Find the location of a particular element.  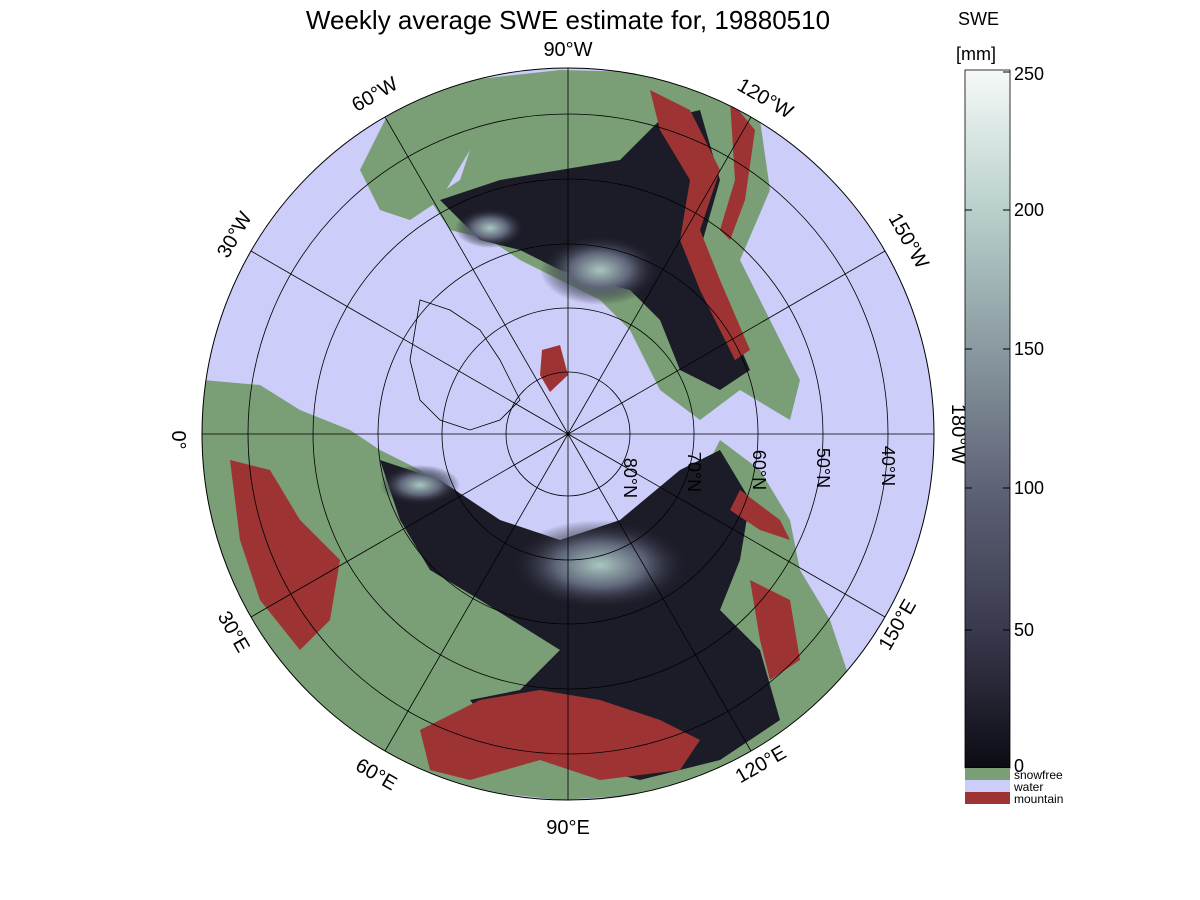

swe-peak-siberia is located at coordinates (600, 565).